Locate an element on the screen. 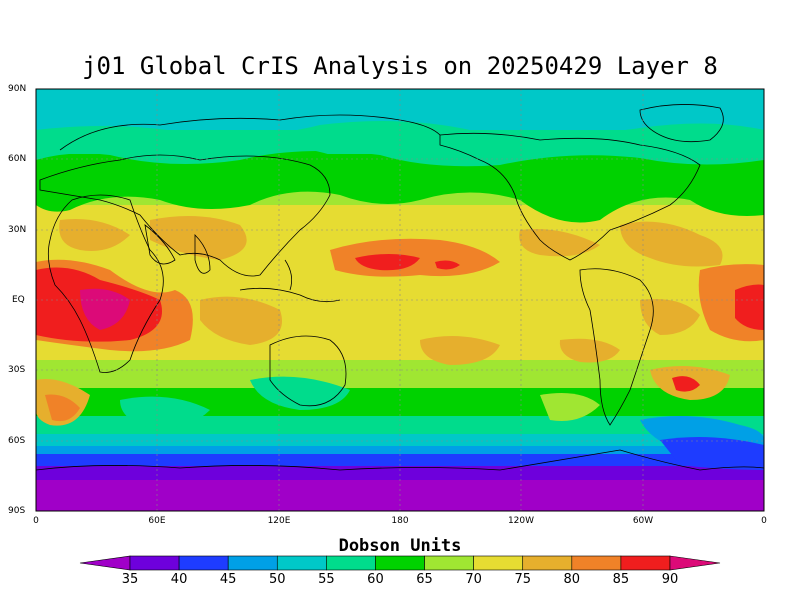 The height and width of the screenshot is (600, 800). colorbar-tick-label: 75 is located at coordinates (522, 579).